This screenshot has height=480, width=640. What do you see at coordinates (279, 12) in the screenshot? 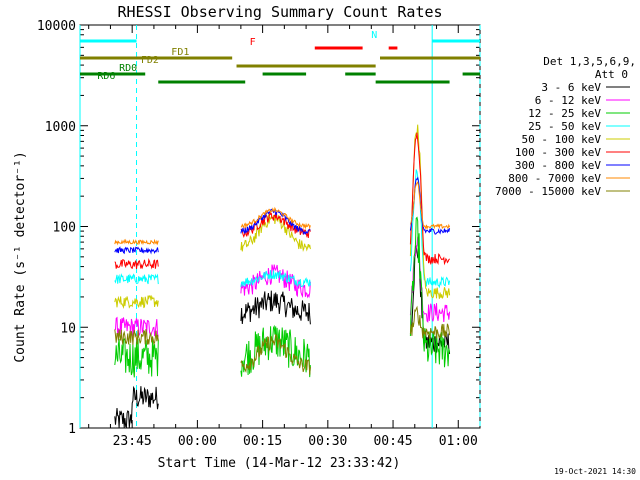
I see `chart-title: RHESSI Observing Summary Count Rates` at bounding box center [279, 12].